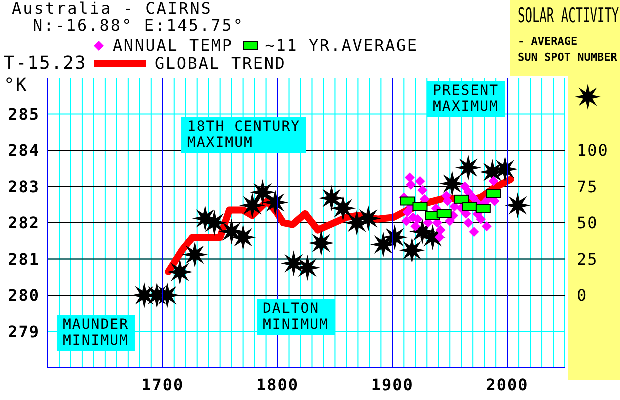  Describe the element at coordinates (569, 35) in the screenshot. I see `y2-axis-title: SOLAR ACTIVITY - AVERAGE SUN SPOT NUMBER` at that location.